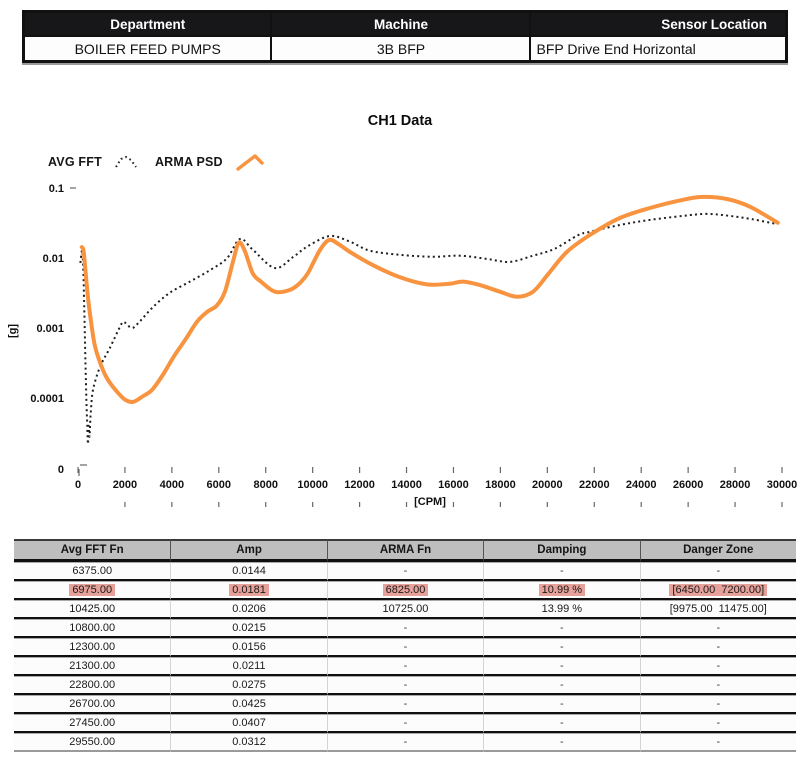 The image size is (800, 764). What do you see at coordinates (718, 590) in the screenshot?
I see `highlighted-value: [6450.00 7200.00]` at bounding box center [718, 590].